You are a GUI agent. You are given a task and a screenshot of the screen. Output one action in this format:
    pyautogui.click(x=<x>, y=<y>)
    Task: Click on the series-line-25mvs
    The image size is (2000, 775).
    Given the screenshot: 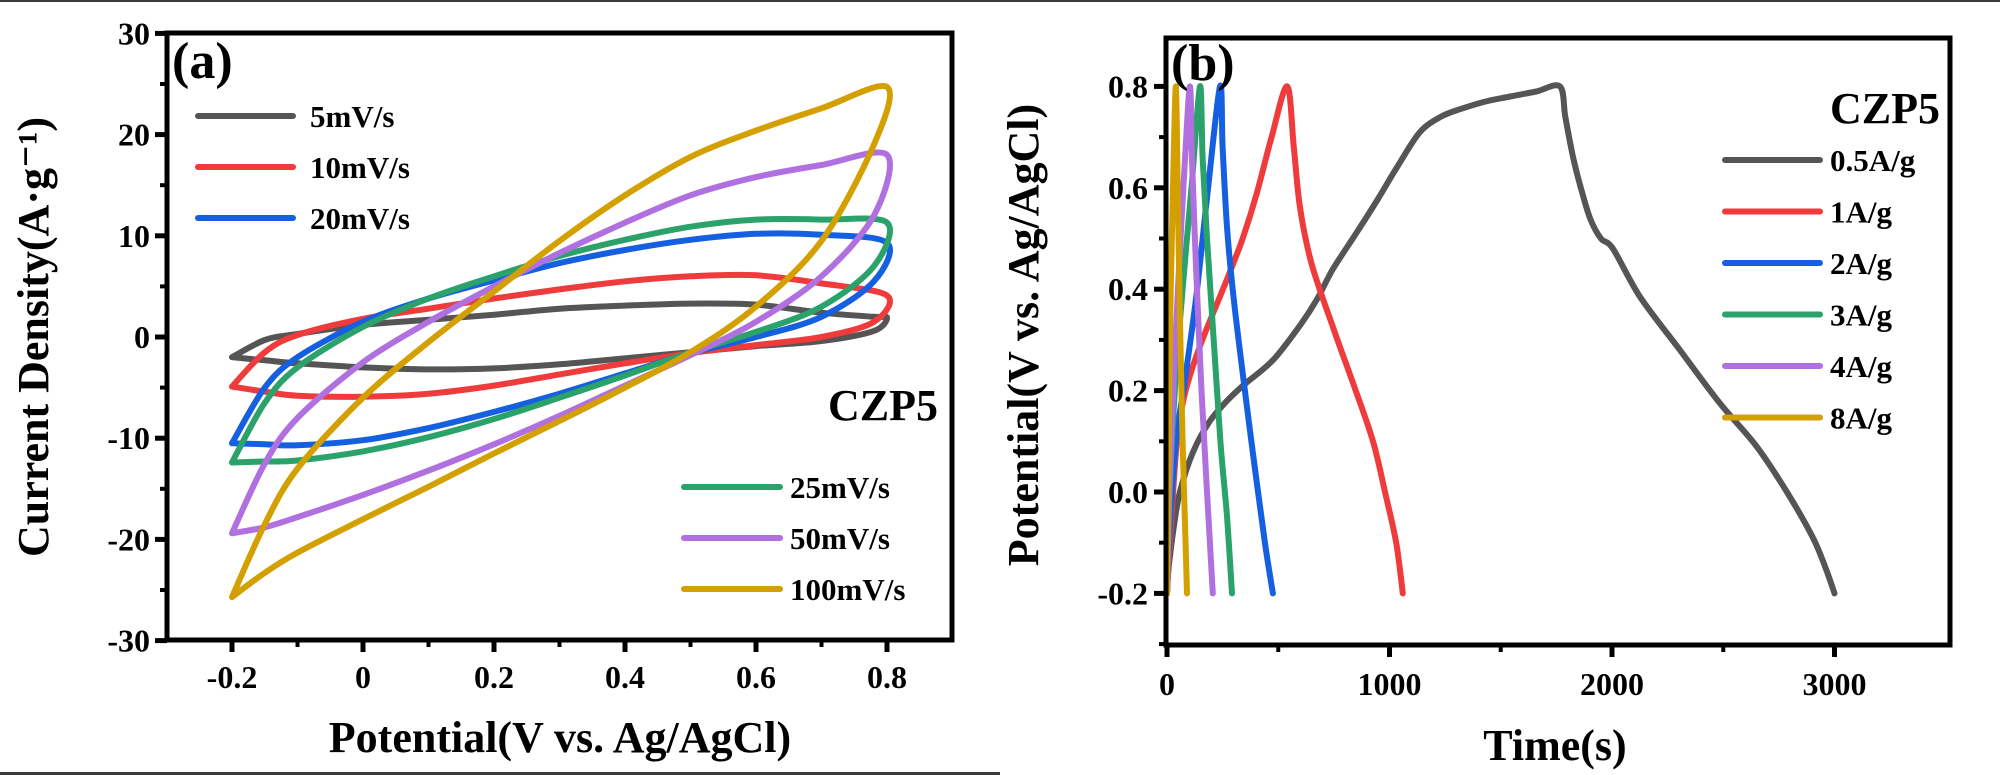 What is the action you would take?
    pyautogui.click(x=561, y=340)
    